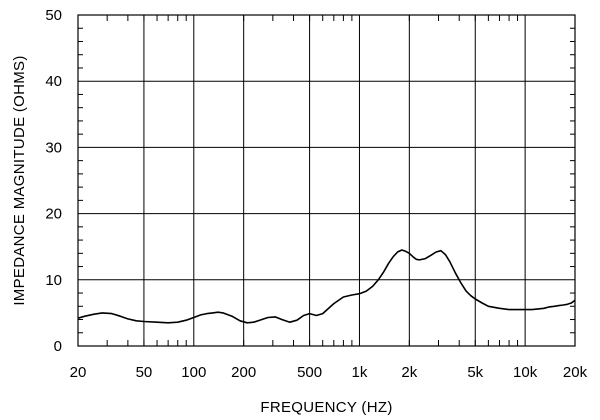  I want to click on y-tick-label: 50, so click(53, 15).